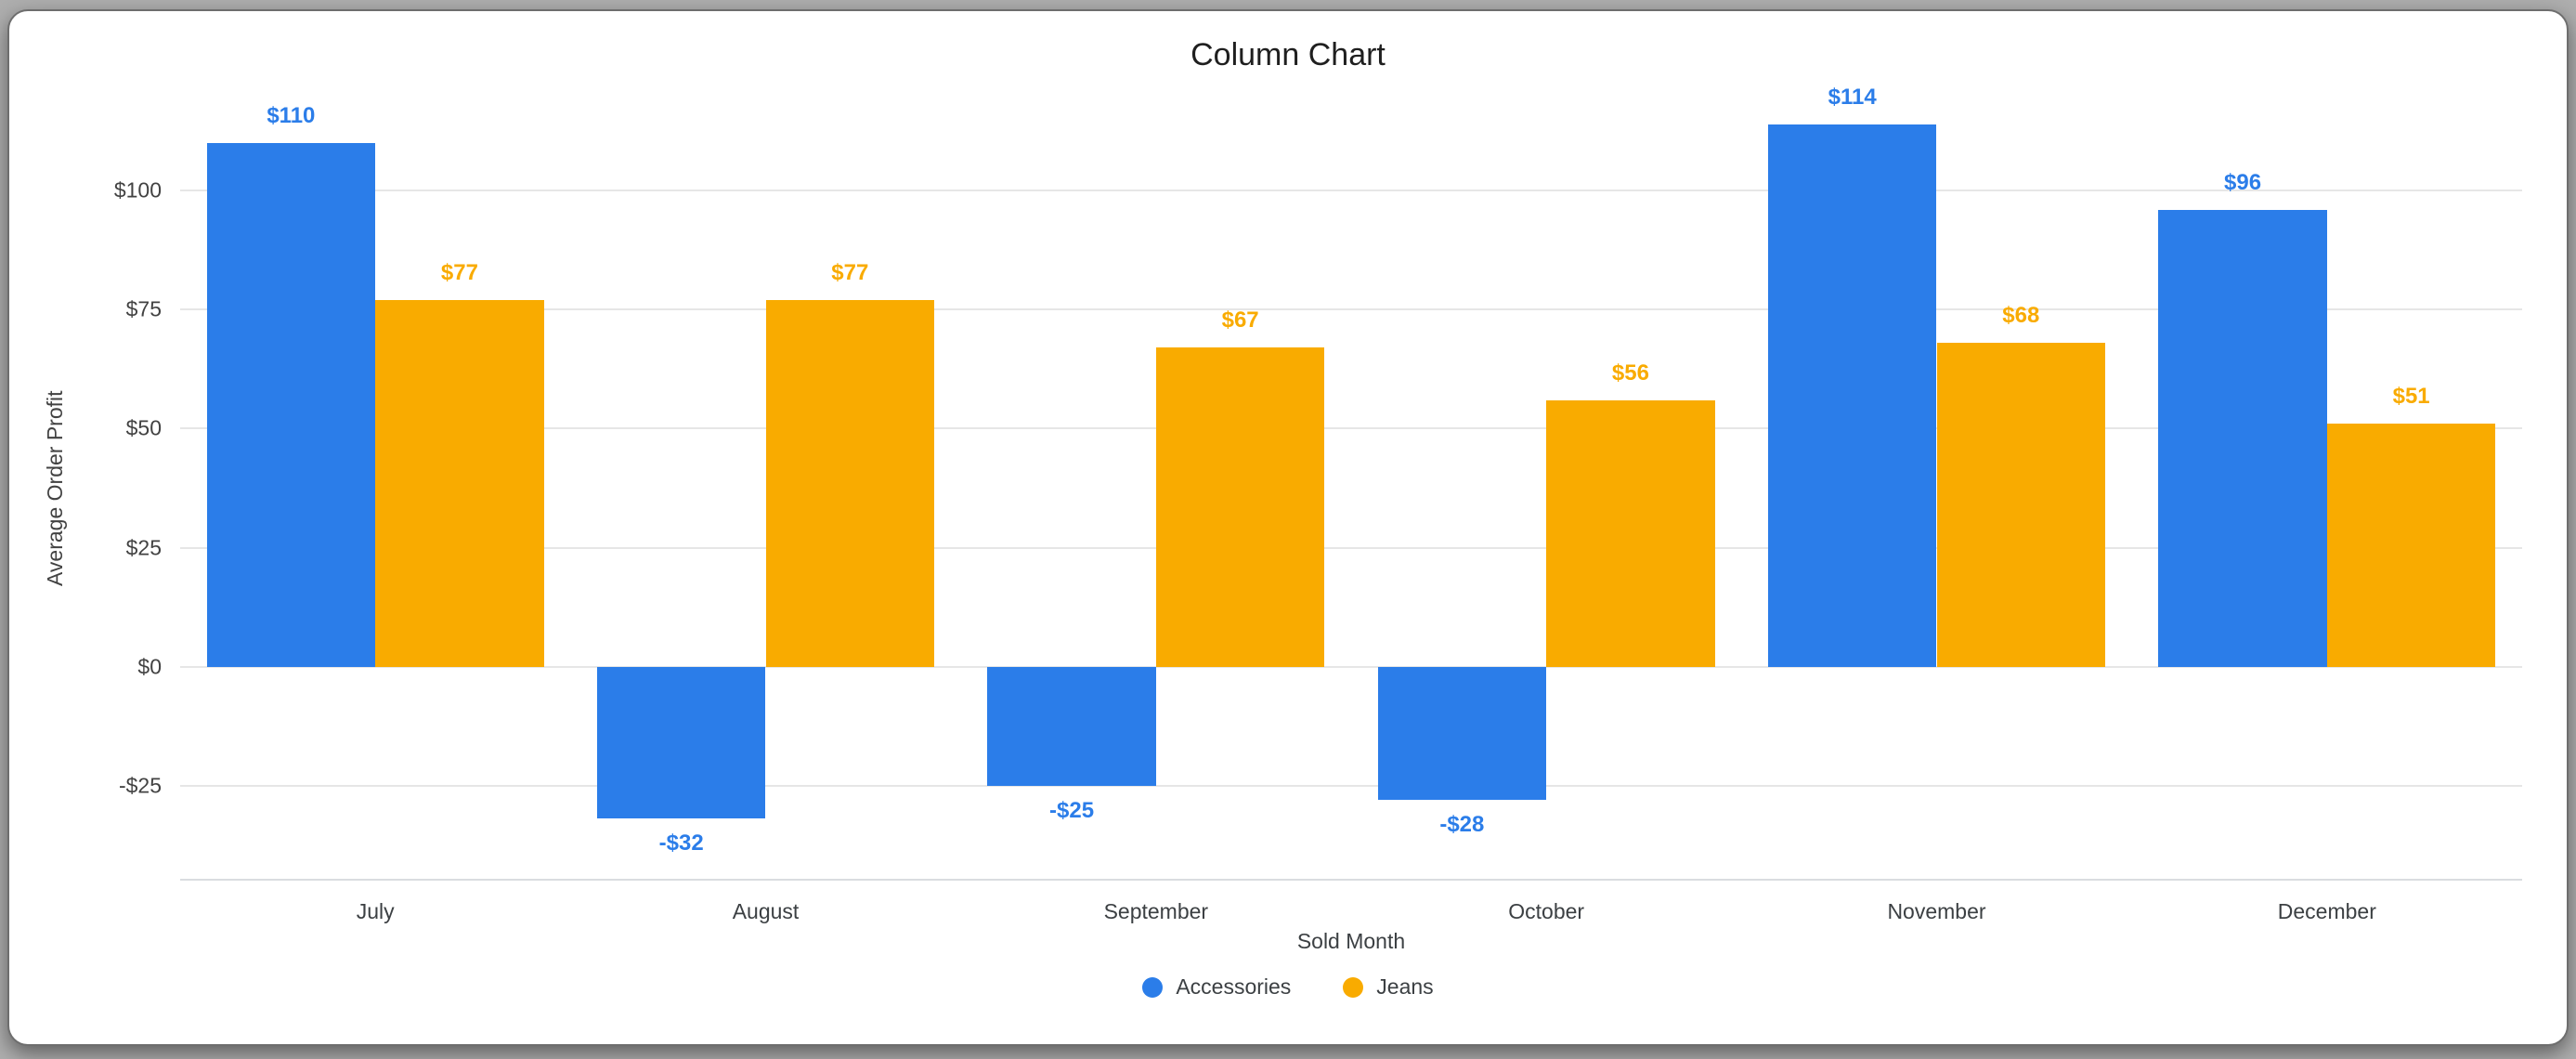 The image size is (2576, 1059). What do you see at coordinates (2243, 182) in the screenshot?
I see `bar-value-label: $96` at bounding box center [2243, 182].